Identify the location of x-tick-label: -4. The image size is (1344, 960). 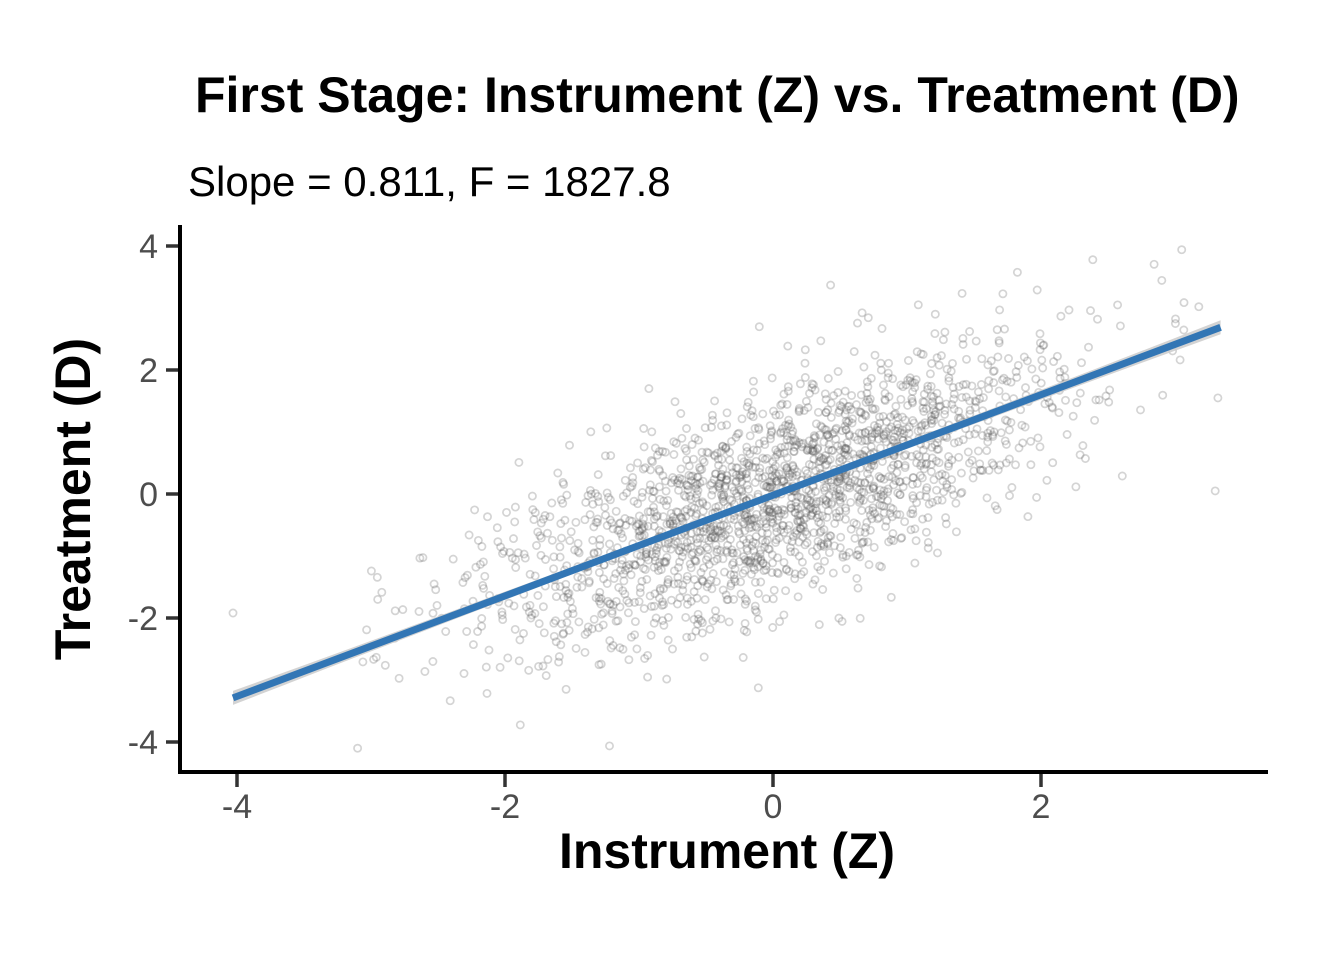
(237, 807).